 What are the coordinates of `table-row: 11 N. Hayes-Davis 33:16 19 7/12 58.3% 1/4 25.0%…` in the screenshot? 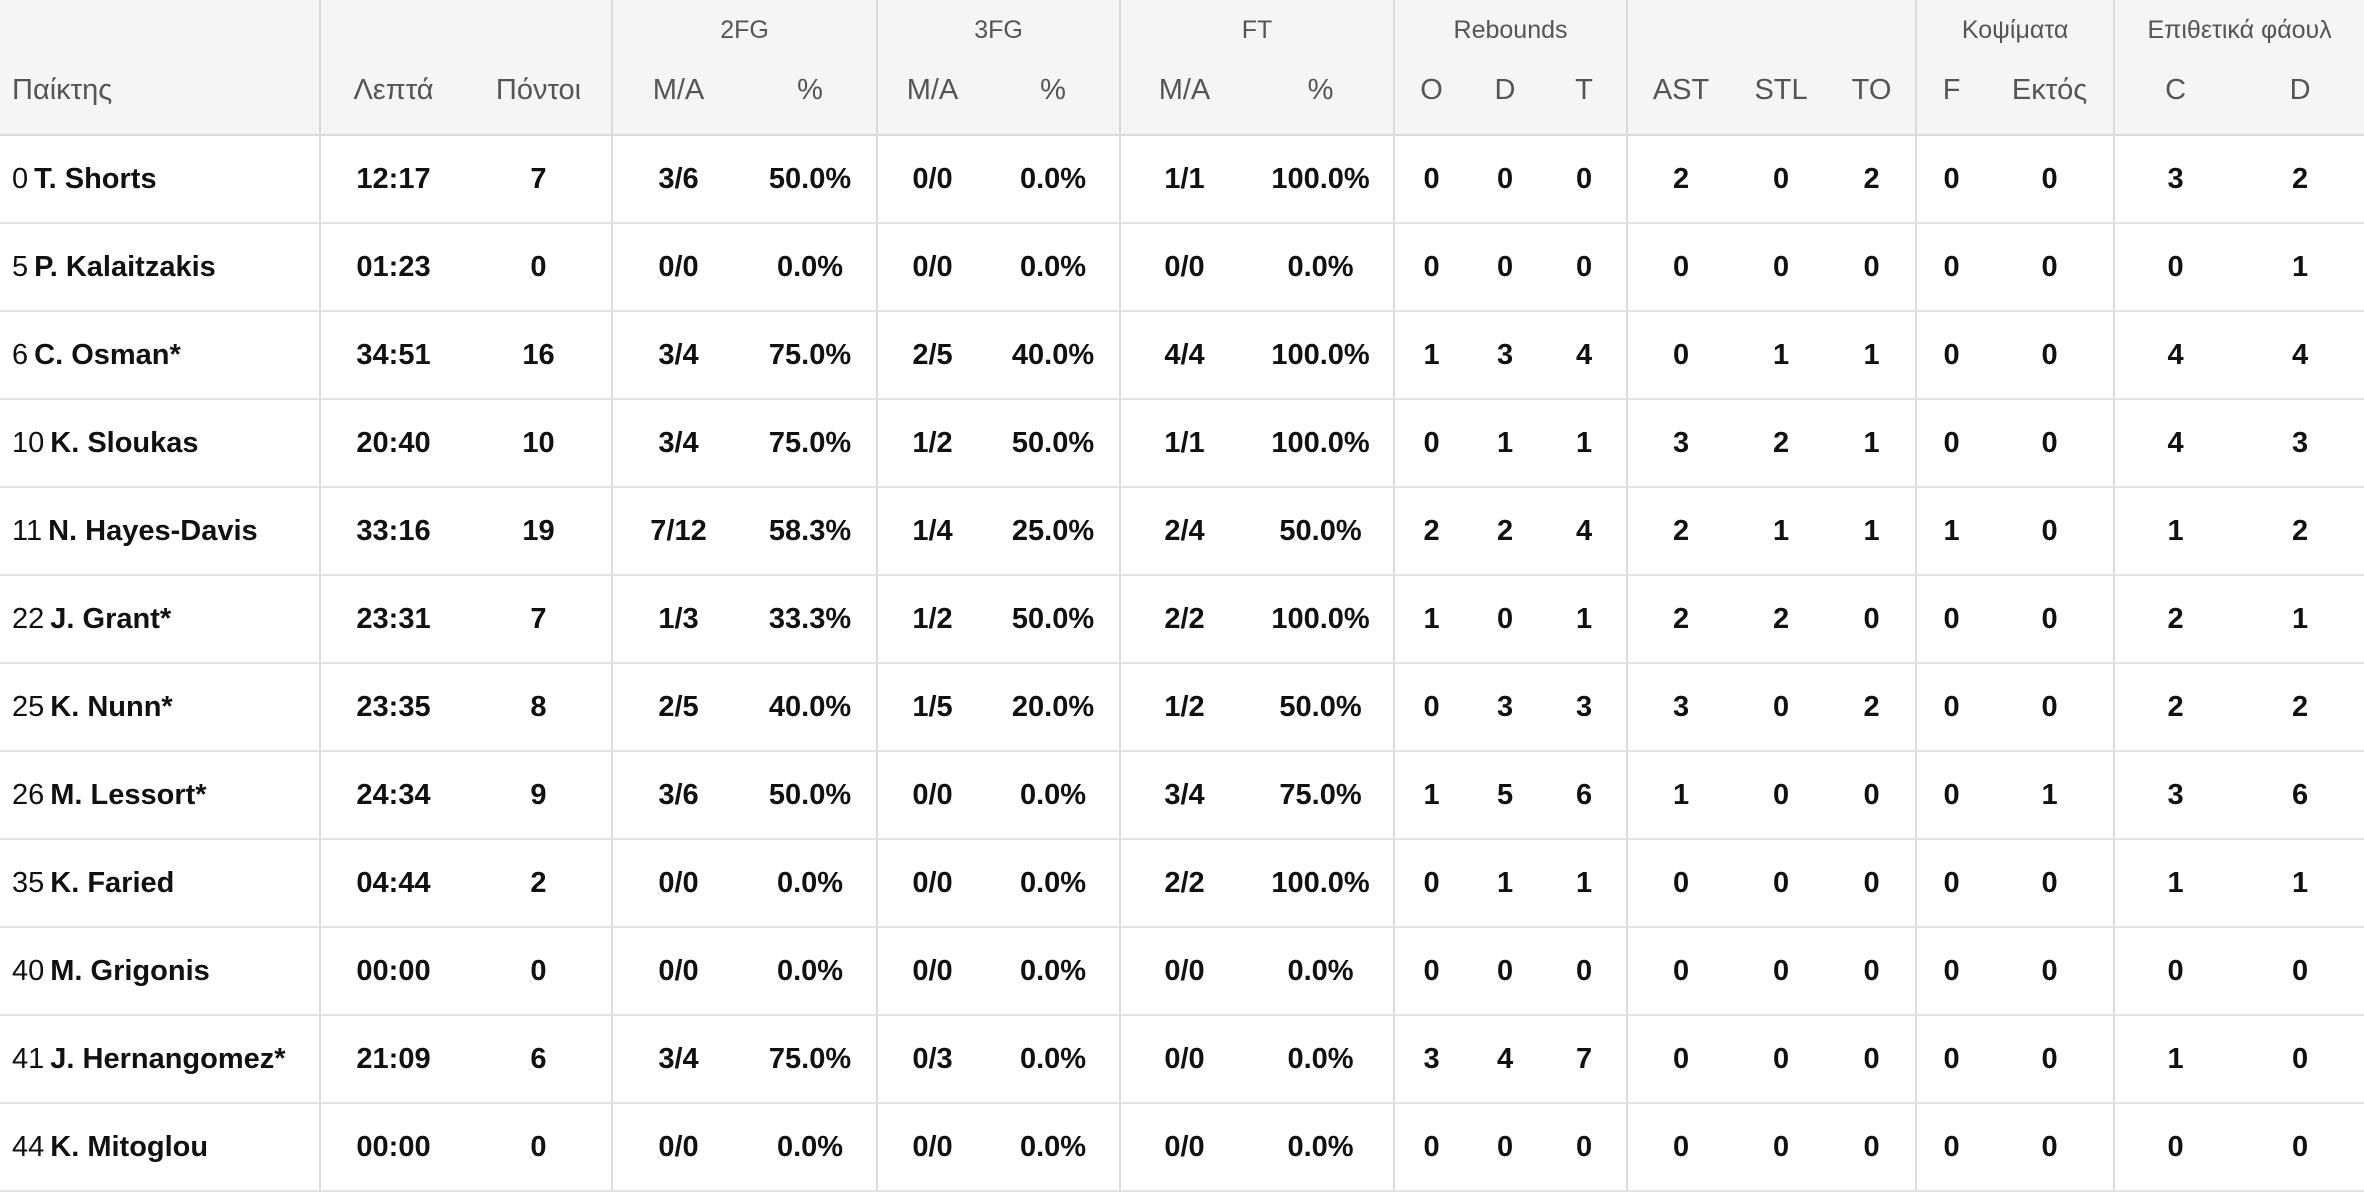 It's located at (1182, 531).